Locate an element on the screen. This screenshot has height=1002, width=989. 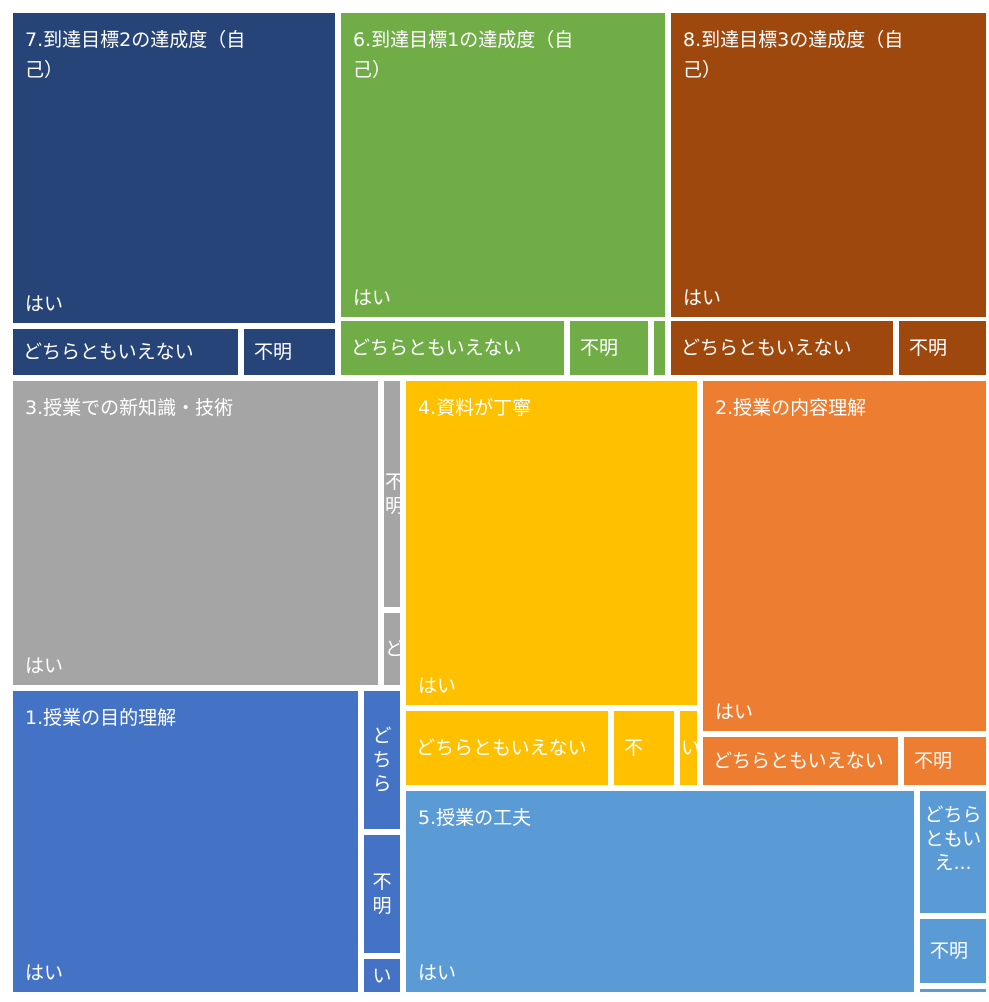
treemap-tile-group-7-item-1: どちら is located at coordinates (382, 760).